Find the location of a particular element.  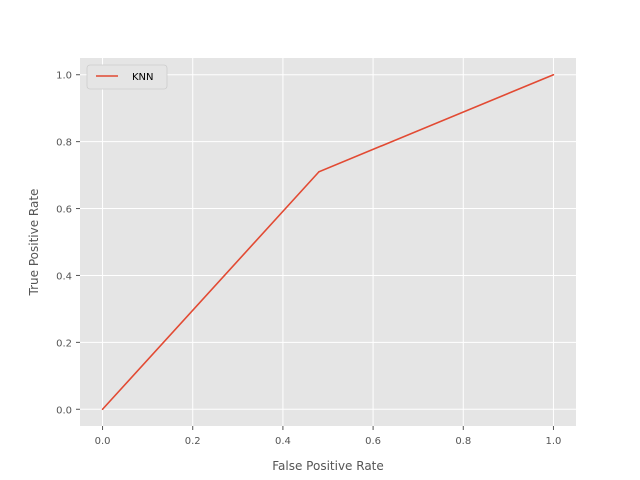

x-axis-ticks: 0.0 0.2 0.4 0.6 0.8 1.0 is located at coordinates (328, 436).